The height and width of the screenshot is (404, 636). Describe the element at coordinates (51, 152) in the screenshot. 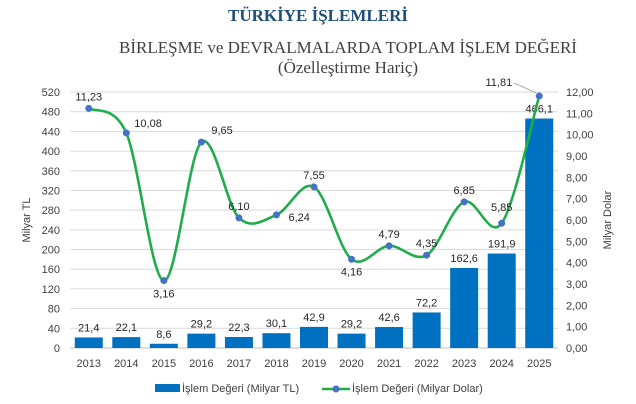

I see `y-tick-label: 400` at that location.